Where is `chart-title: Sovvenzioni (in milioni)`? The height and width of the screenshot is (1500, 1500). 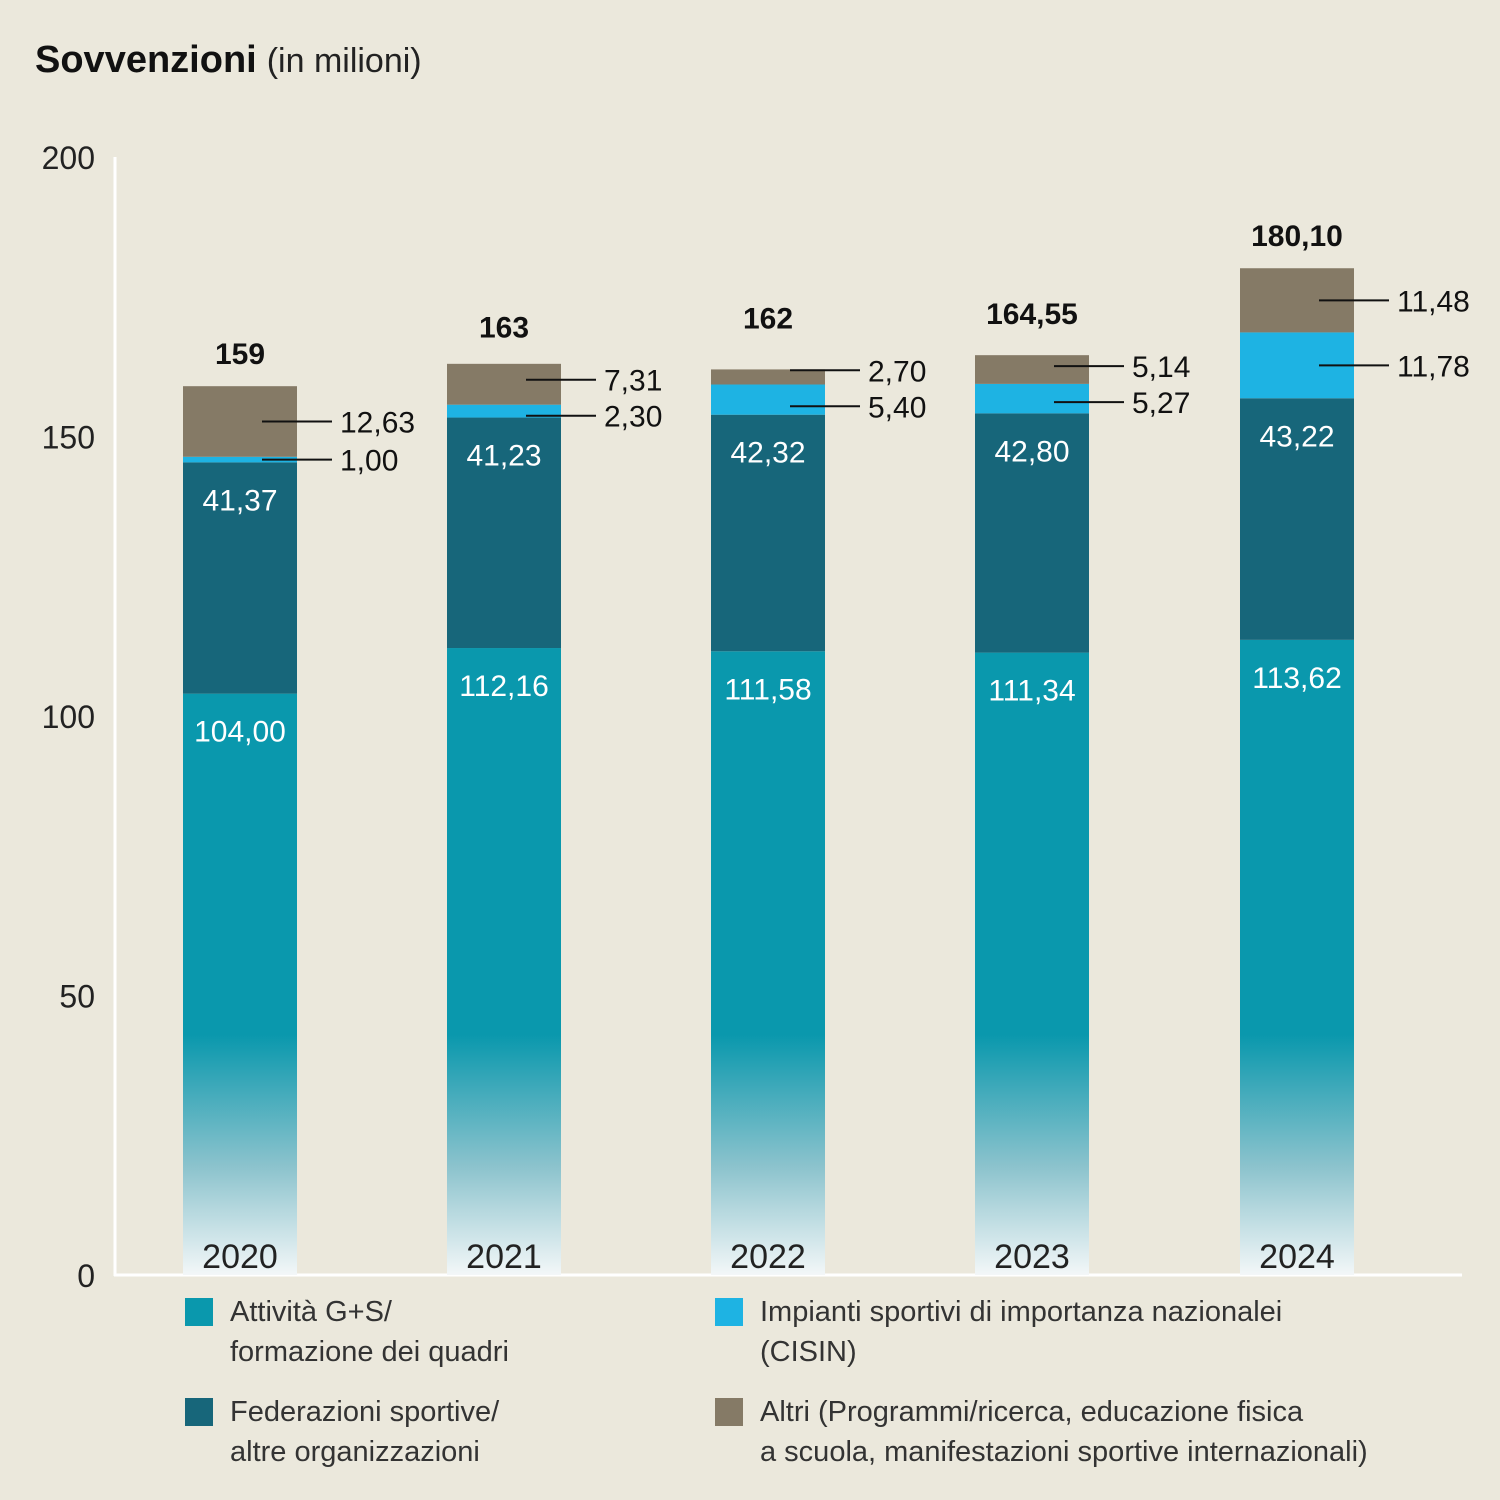
chart-title: Sovvenzioni (in milioni) is located at coordinates (228, 60).